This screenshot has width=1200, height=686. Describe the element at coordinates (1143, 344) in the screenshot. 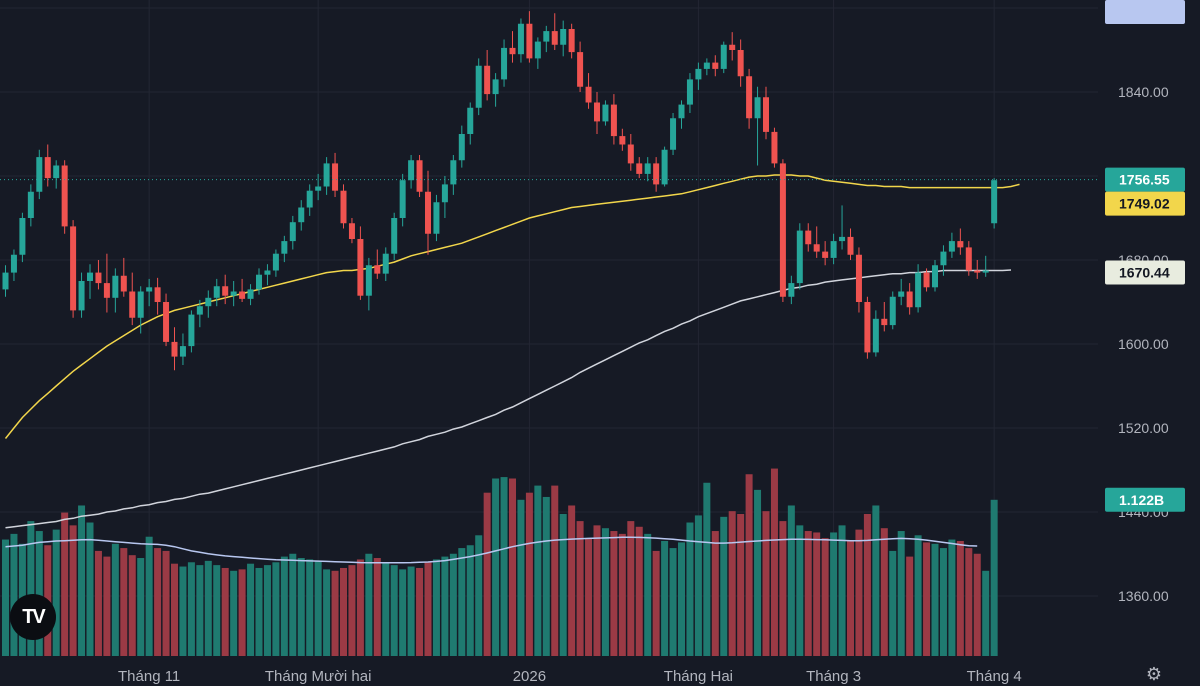

I see `y-tick-label: 1600.00` at that location.